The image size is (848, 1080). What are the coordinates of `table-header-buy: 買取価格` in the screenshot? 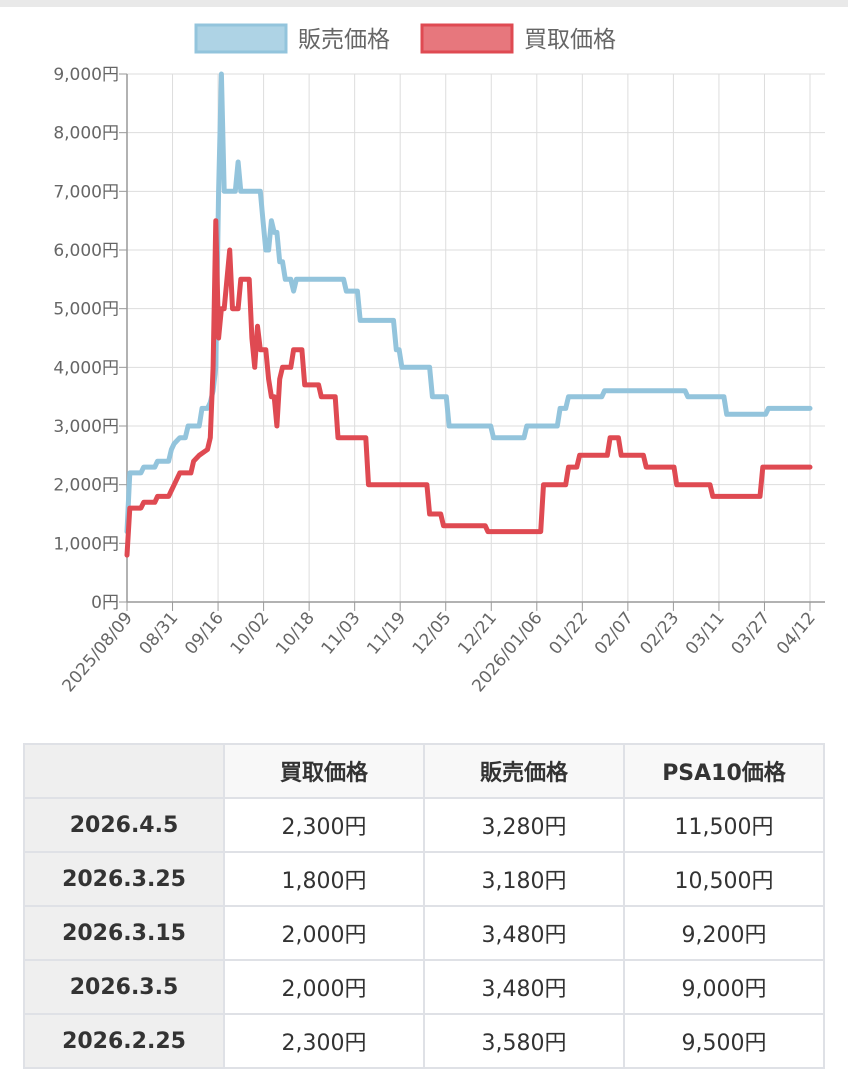 It's located at (324, 771).